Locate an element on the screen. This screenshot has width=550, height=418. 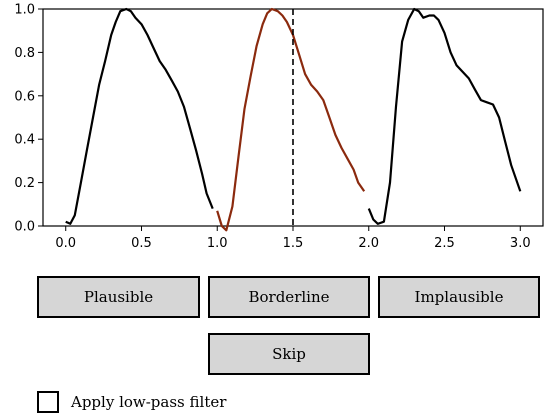
low-pass-filter-label: Apply low-pass filter is located at coordinates (149, 402).